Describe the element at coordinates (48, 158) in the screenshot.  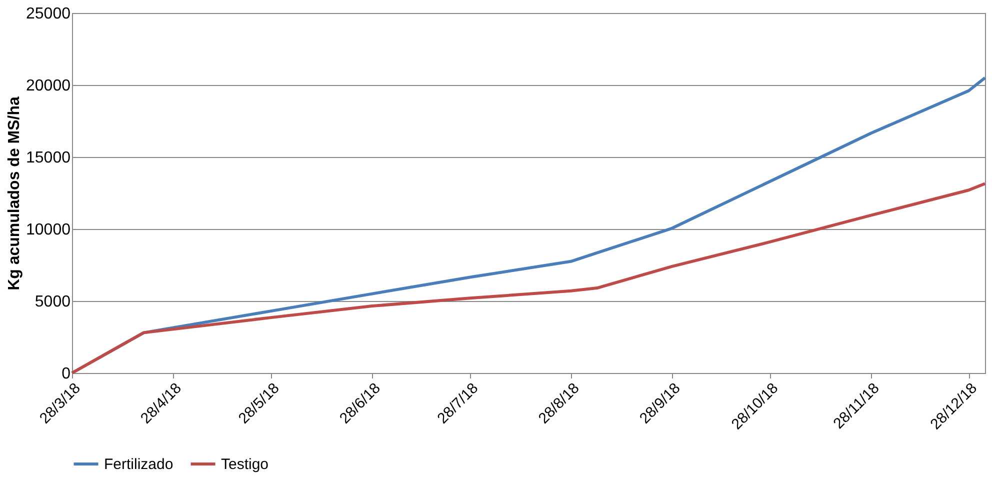
I see `y-tick-label: 15000` at that location.